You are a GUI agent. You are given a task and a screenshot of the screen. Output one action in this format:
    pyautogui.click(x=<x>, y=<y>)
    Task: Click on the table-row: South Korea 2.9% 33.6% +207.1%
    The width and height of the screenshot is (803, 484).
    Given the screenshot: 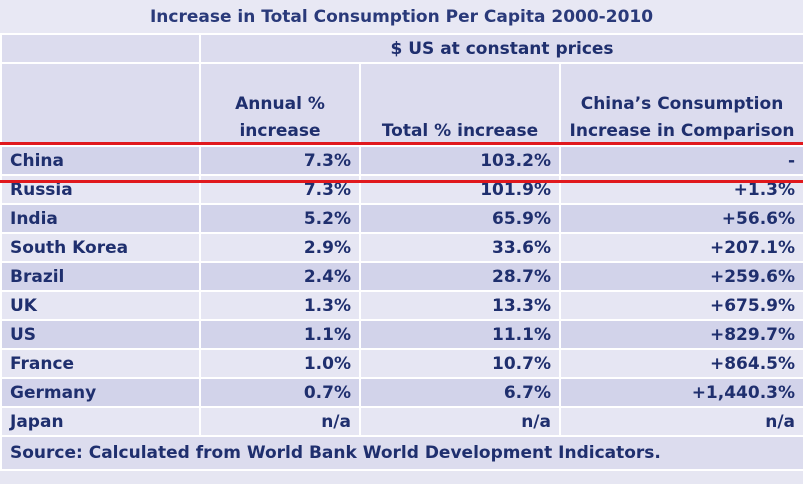 What is the action you would take?
    pyautogui.click(x=401, y=247)
    